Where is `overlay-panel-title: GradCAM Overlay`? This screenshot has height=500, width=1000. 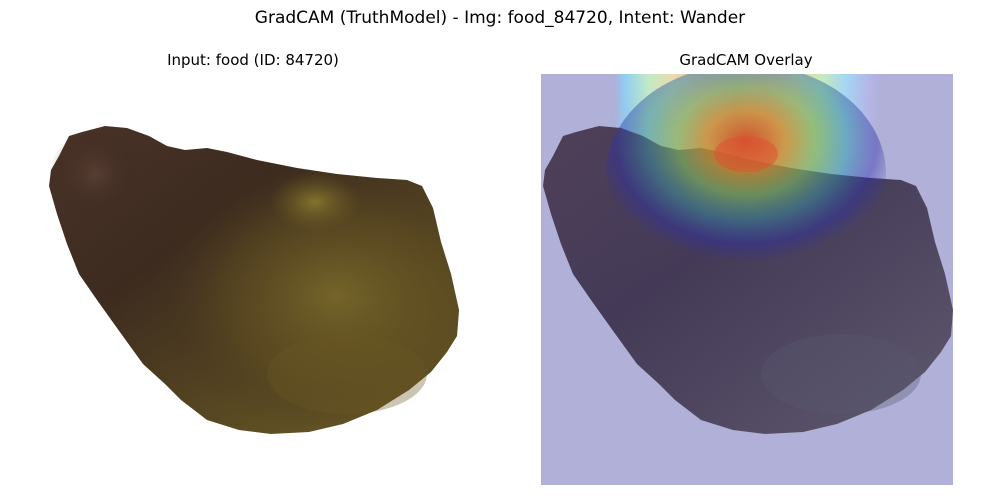 overlay-panel-title: GradCAM Overlay is located at coordinates (746, 60).